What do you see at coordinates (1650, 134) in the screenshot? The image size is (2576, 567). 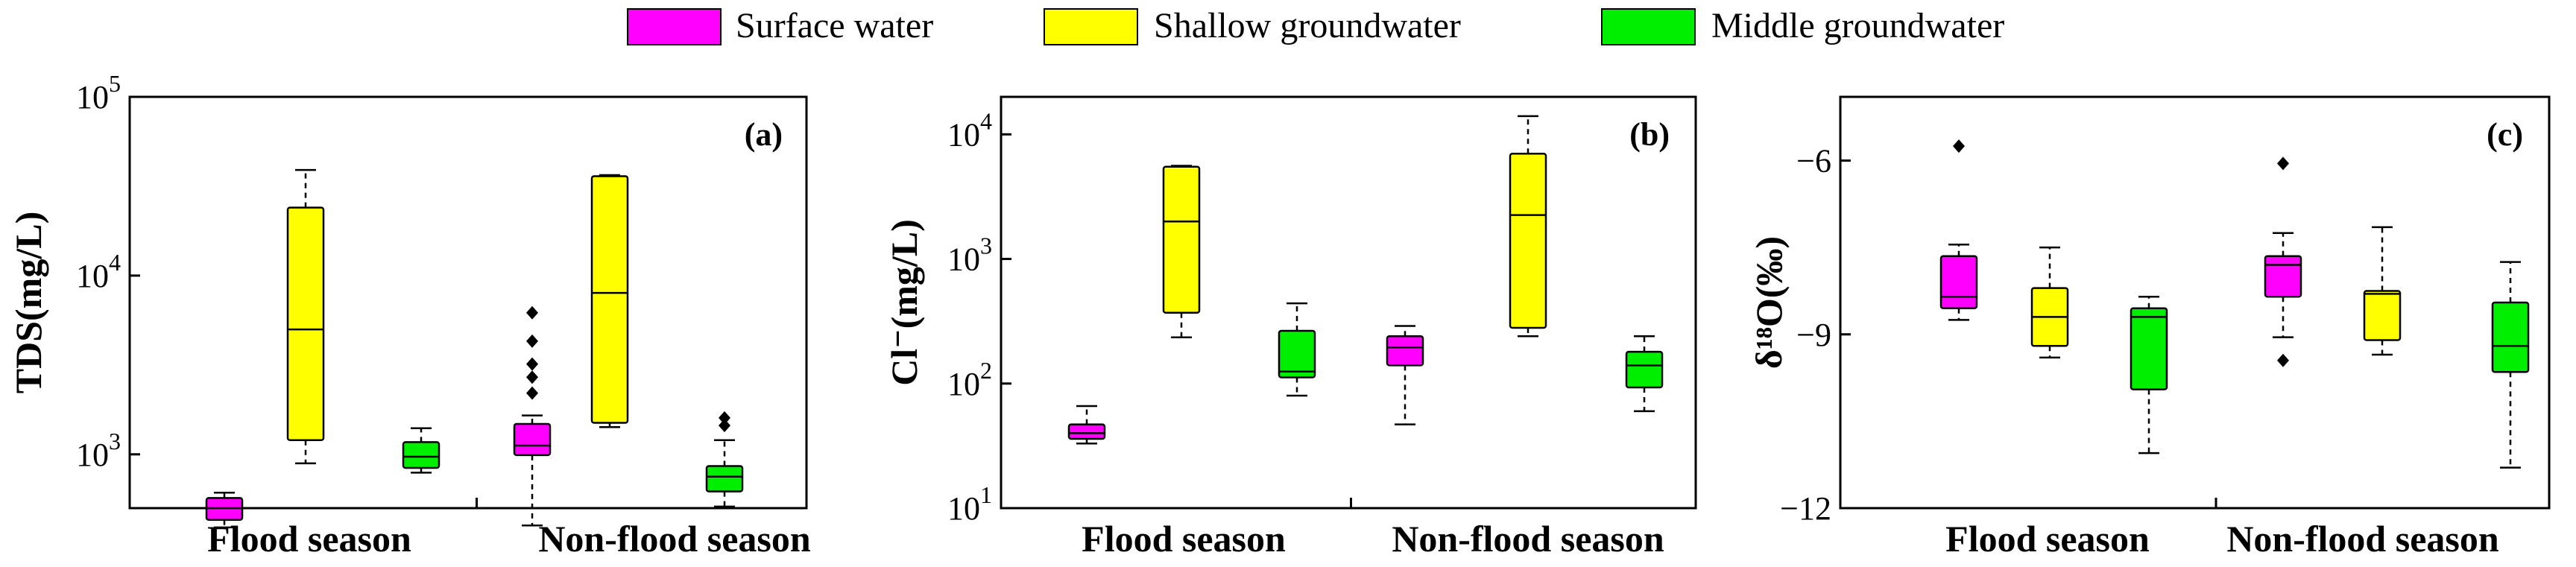 I see `panel-label: (b)` at bounding box center [1650, 134].